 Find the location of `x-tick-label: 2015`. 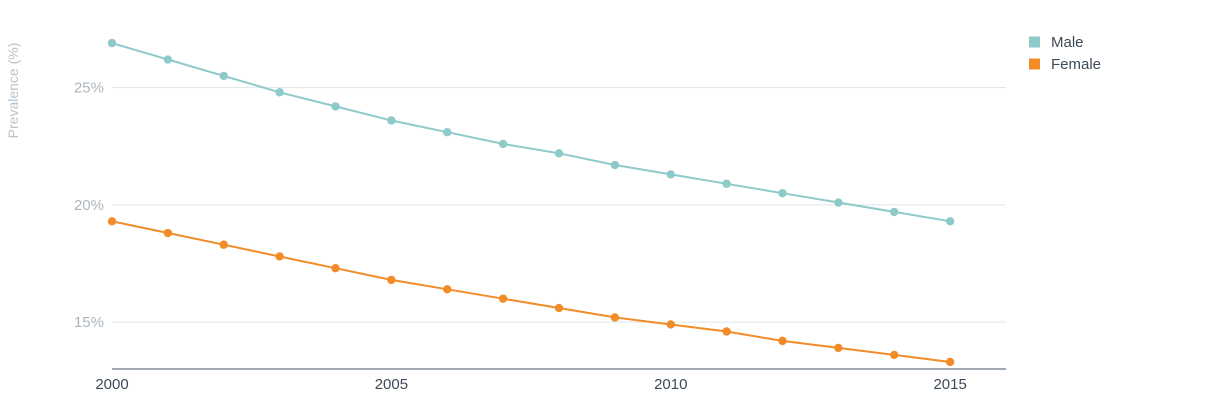

x-tick-label: 2015 is located at coordinates (949, 384).